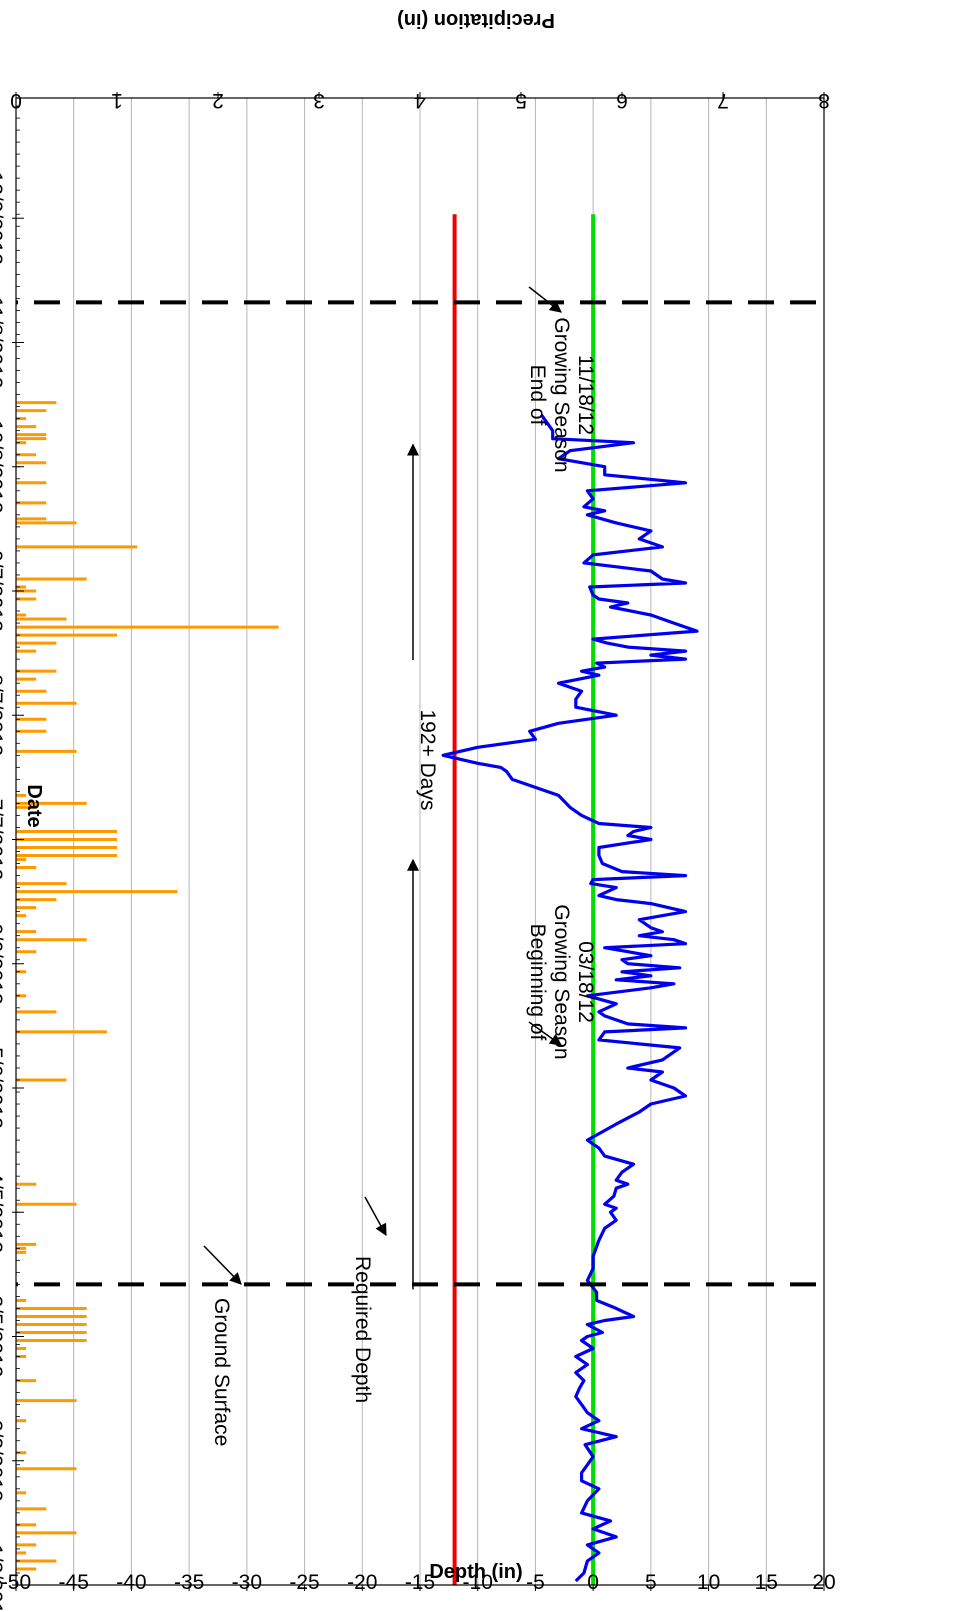 Image resolution: width=956 pixels, height=1612 pixels. Describe the element at coordinates (3, 715) in the screenshot. I see `date-tick-label: 8/7/2012` at that location.